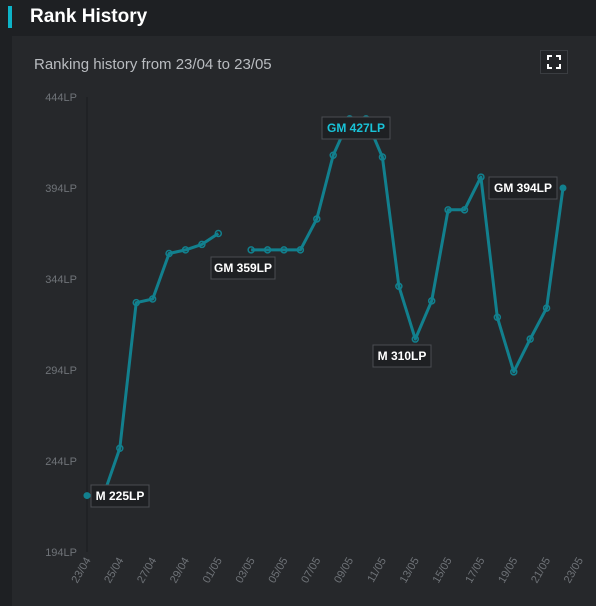  What do you see at coordinates (246, 571) in the screenshot?
I see `x-tick-label: 03/05` at bounding box center [246, 571].